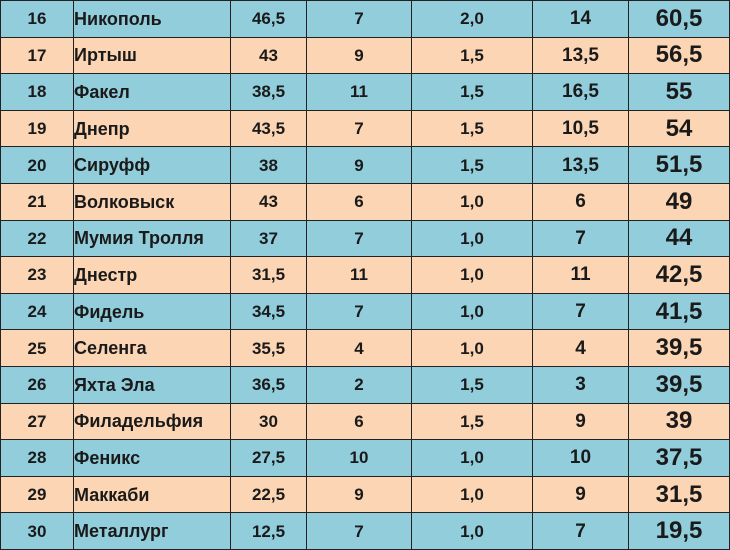 Image resolution: width=730 pixels, height=550 pixels. I want to click on place-cell: 19, so click(37, 128).